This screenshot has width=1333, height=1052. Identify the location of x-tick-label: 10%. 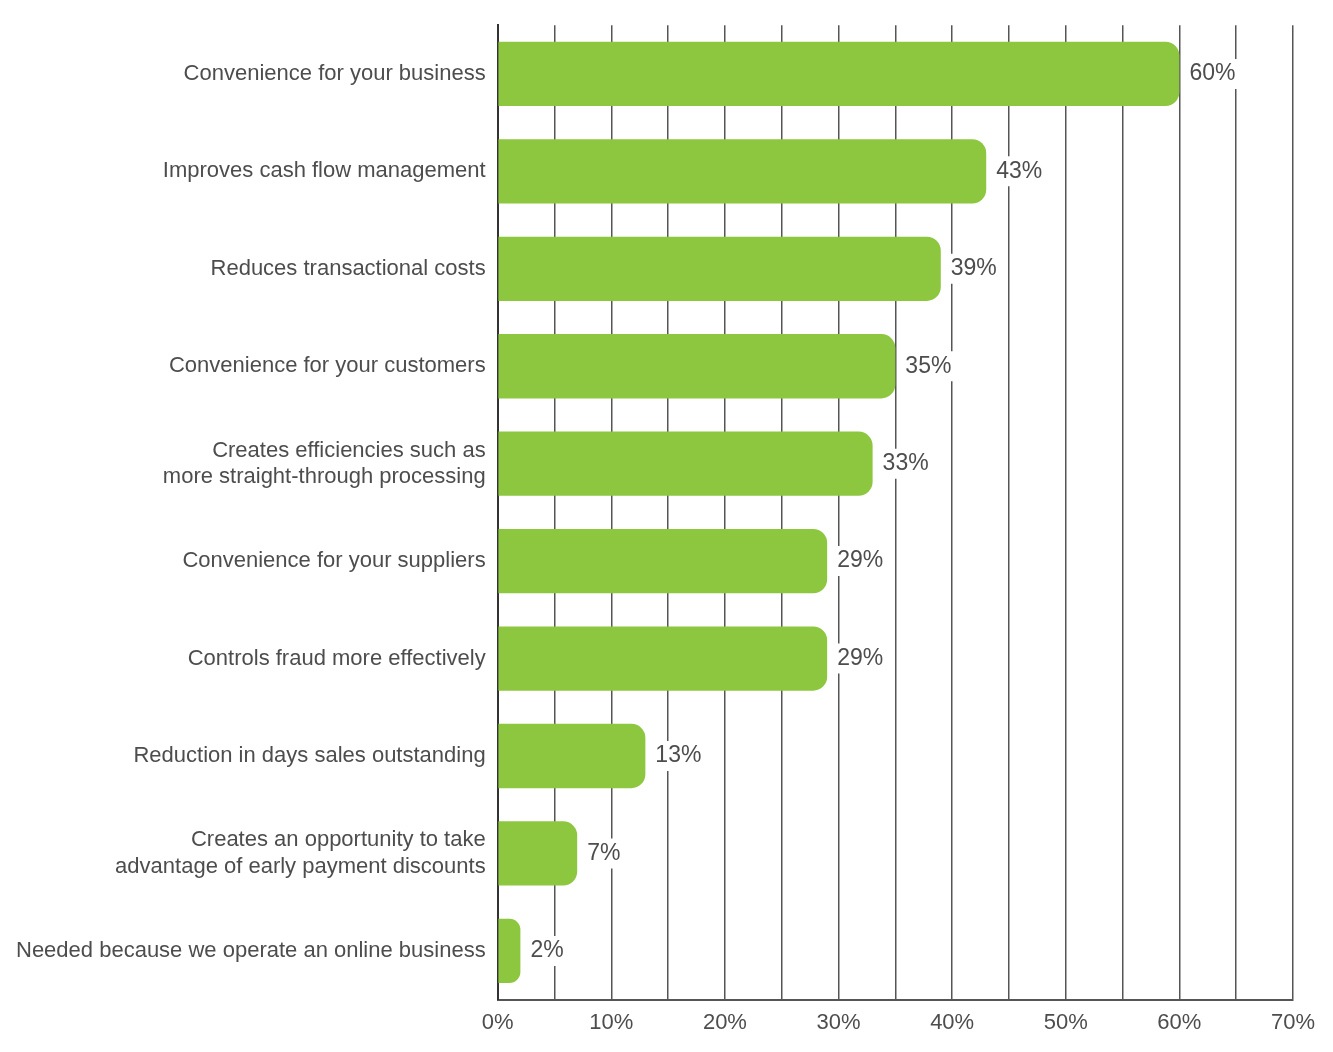
(611, 1021).